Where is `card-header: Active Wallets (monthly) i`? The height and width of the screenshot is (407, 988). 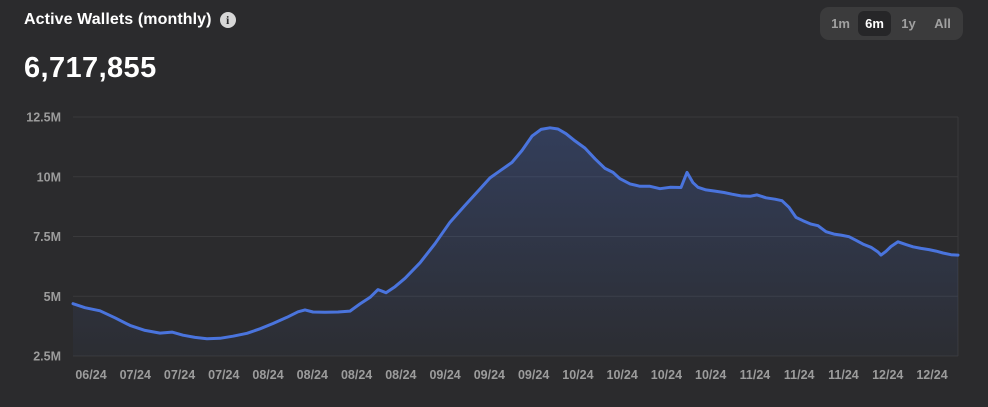
card-header: Active Wallets (monthly) i is located at coordinates (130, 20).